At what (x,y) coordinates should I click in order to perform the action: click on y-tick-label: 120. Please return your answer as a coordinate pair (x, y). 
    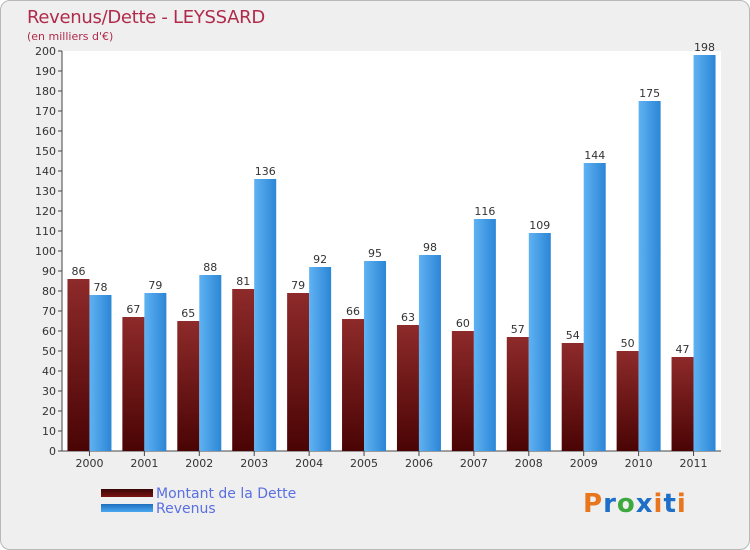
    Looking at the image, I should click on (45, 211).